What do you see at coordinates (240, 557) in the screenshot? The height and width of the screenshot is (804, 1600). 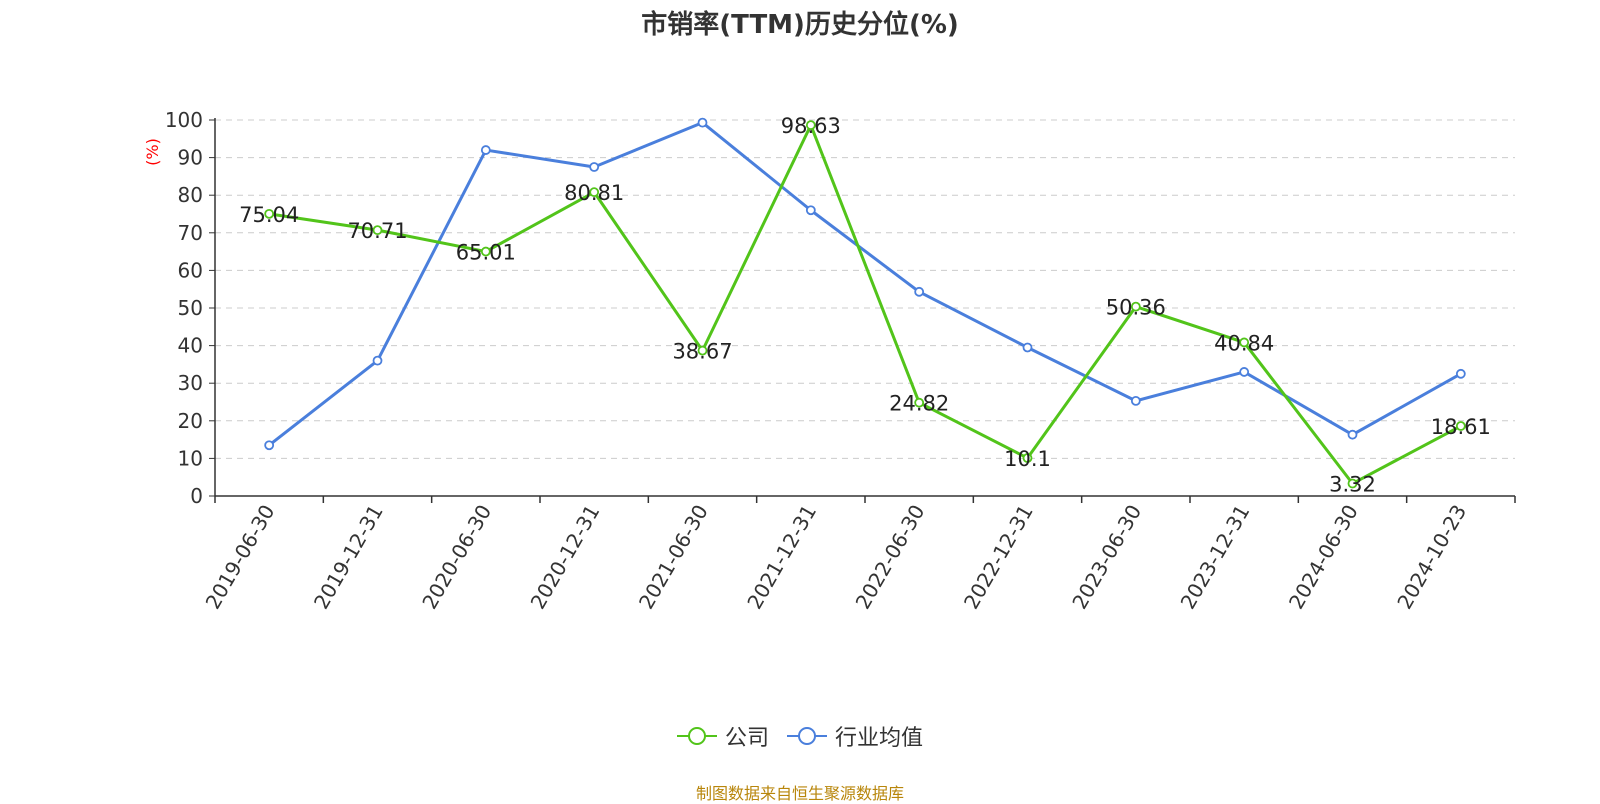 I see `x-tick-label: 2019-06-30` at bounding box center [240, 557].